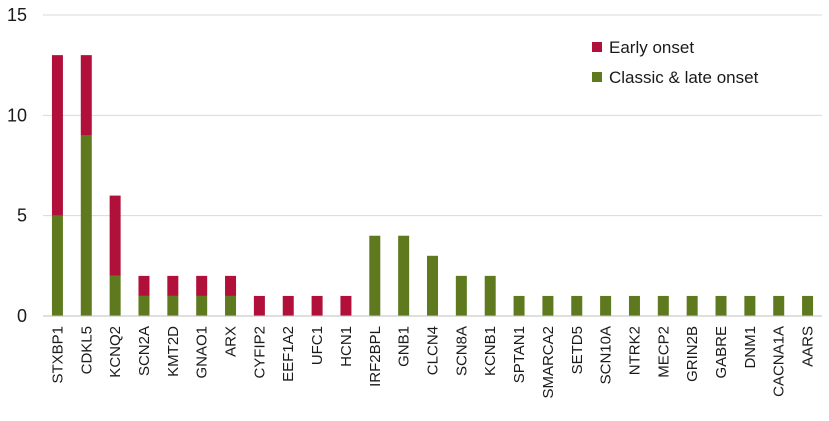 This screenshot has height=421, width=829. What do you see at coordinates (17, 15) in the screenshot?
I see `y-tick-label: 15` at bounding box center [17, 15].